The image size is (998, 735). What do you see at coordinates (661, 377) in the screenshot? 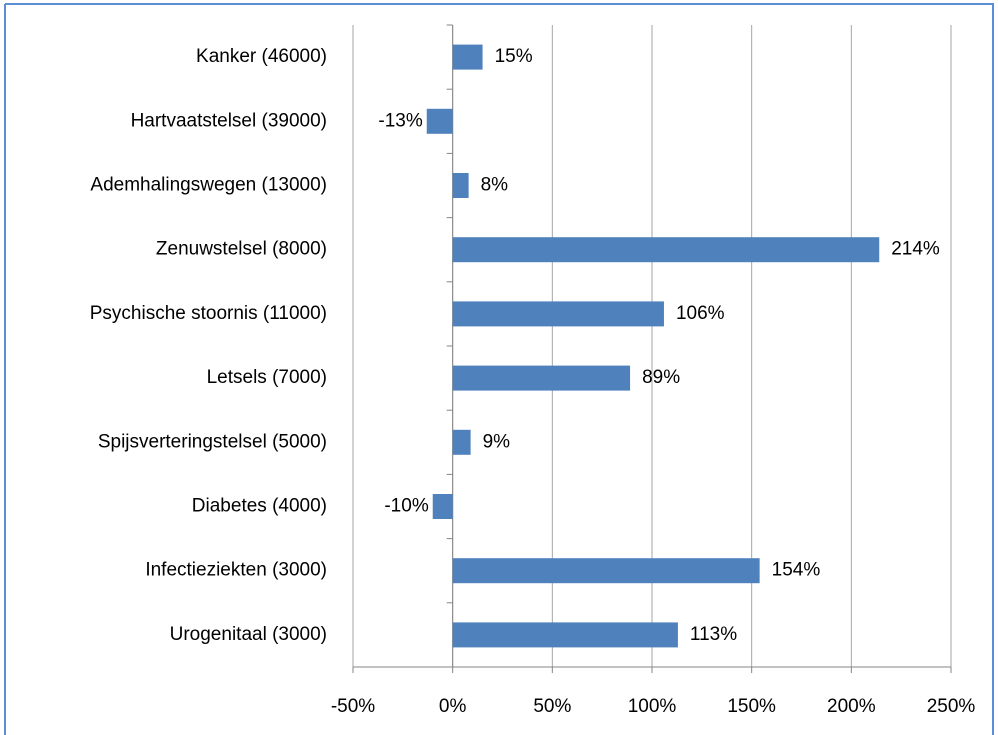
I see `data-label: 89%` at bounding box center [661, 377].